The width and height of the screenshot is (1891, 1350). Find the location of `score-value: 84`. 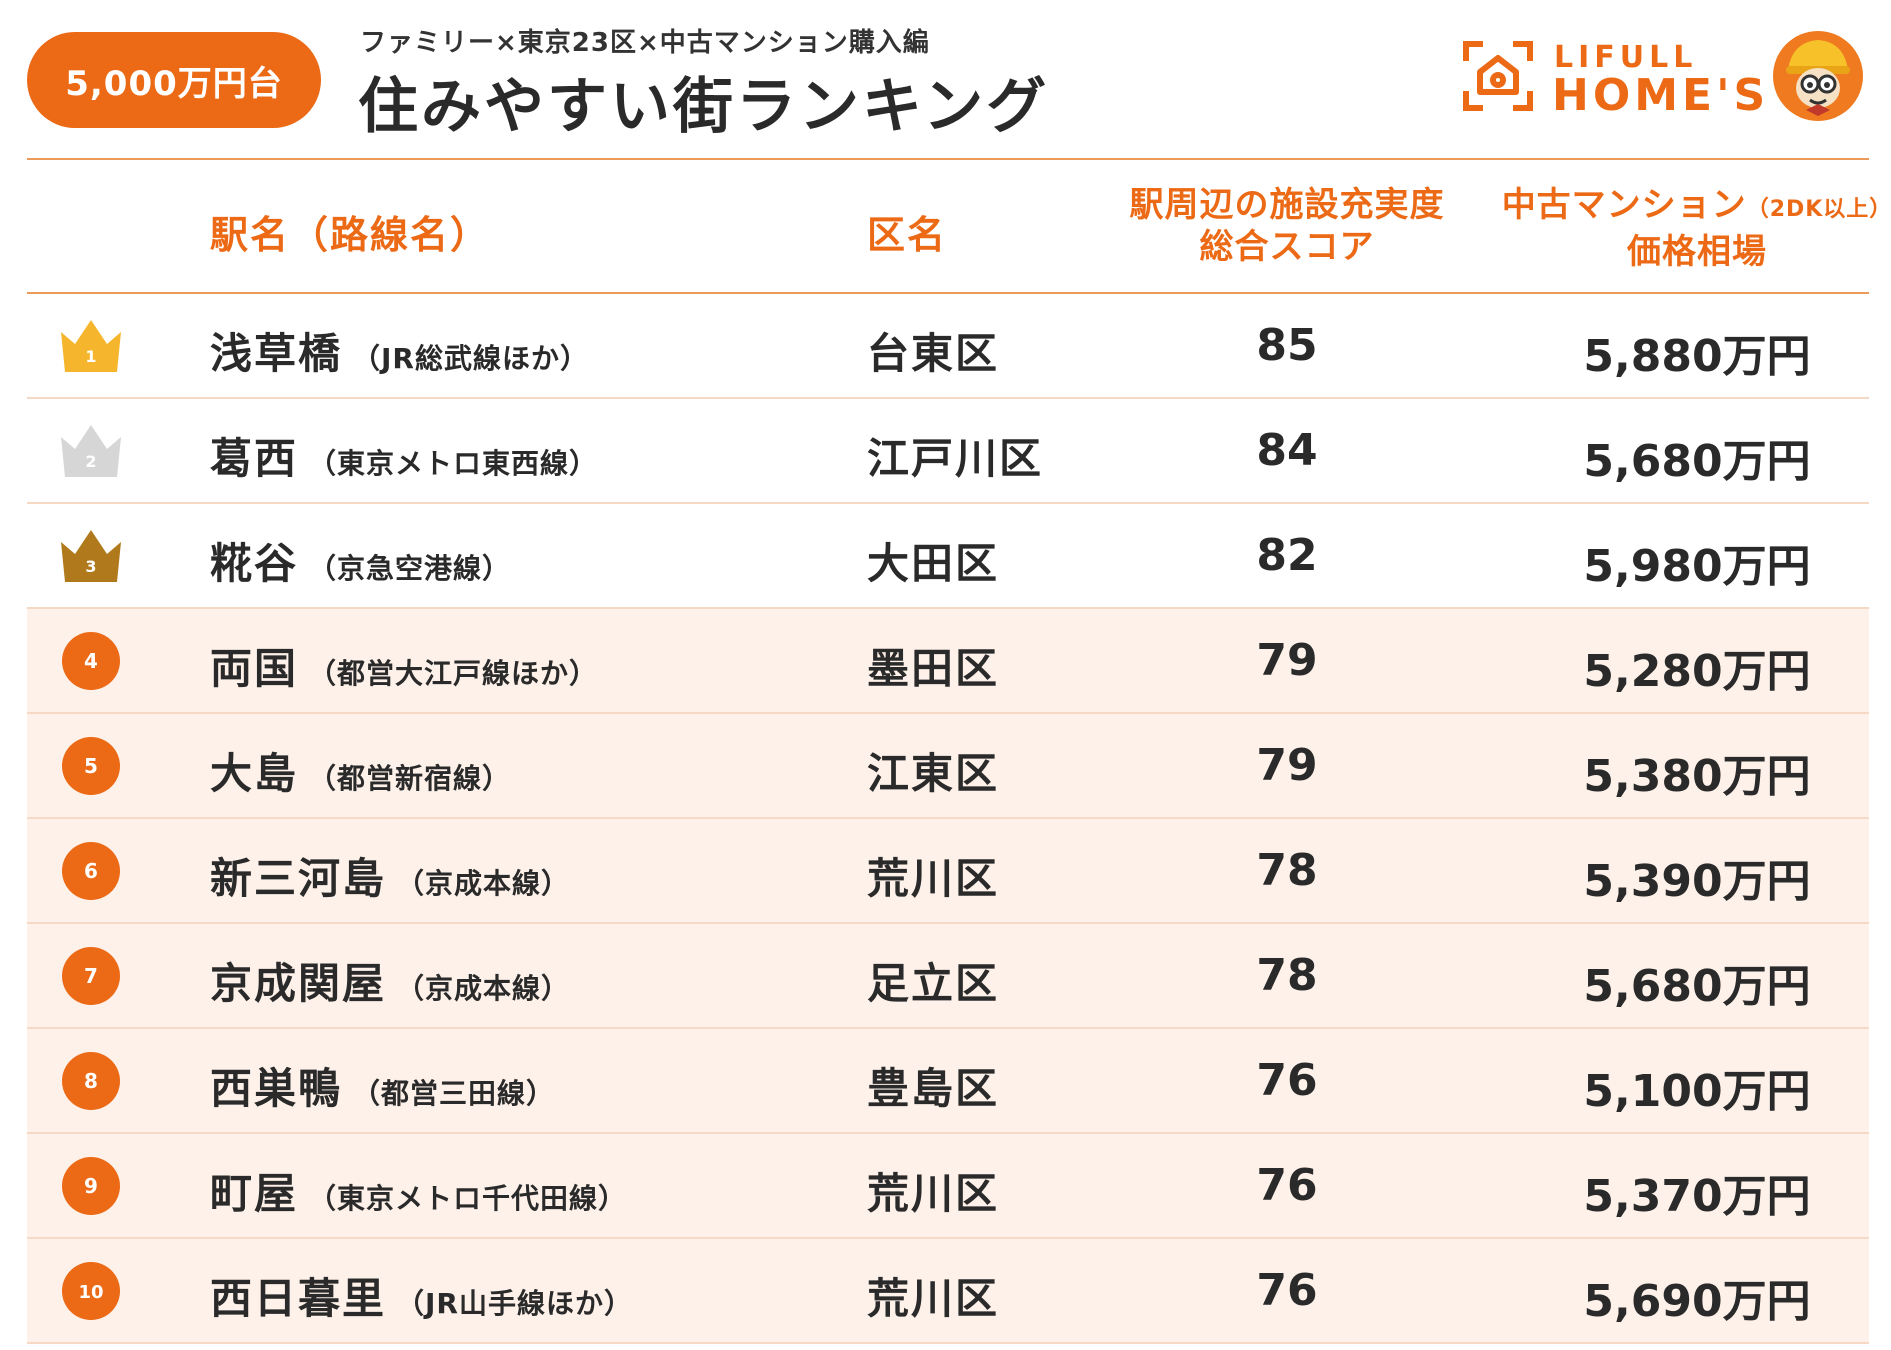

score-value: 84 is located at coordinates (1287, 450).